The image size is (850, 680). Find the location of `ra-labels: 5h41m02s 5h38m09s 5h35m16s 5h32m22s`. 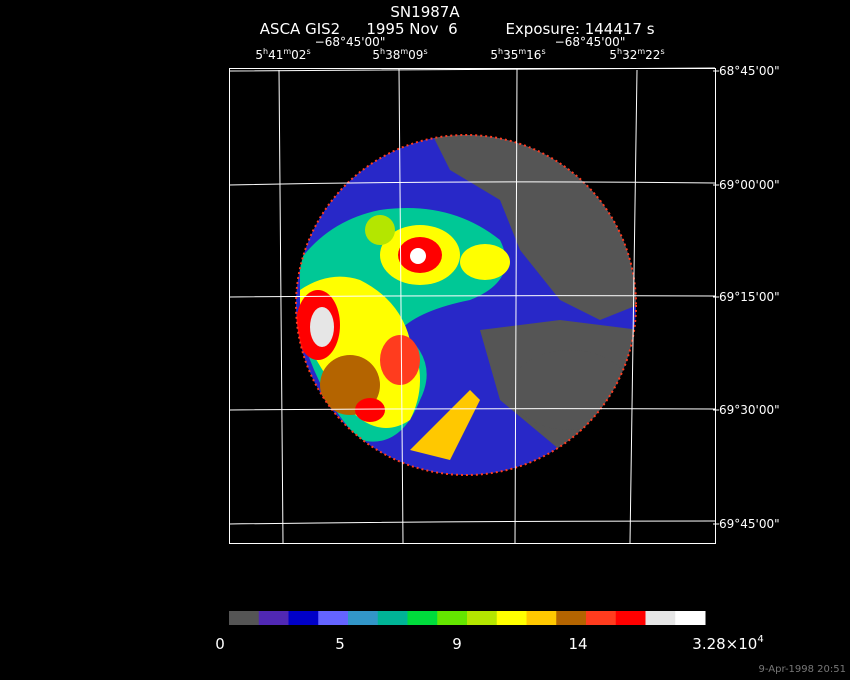

ra-labels: 5h41m02s 5h38m09s 5h35m16s 5h32m22s is located at coordinates (459, 54).